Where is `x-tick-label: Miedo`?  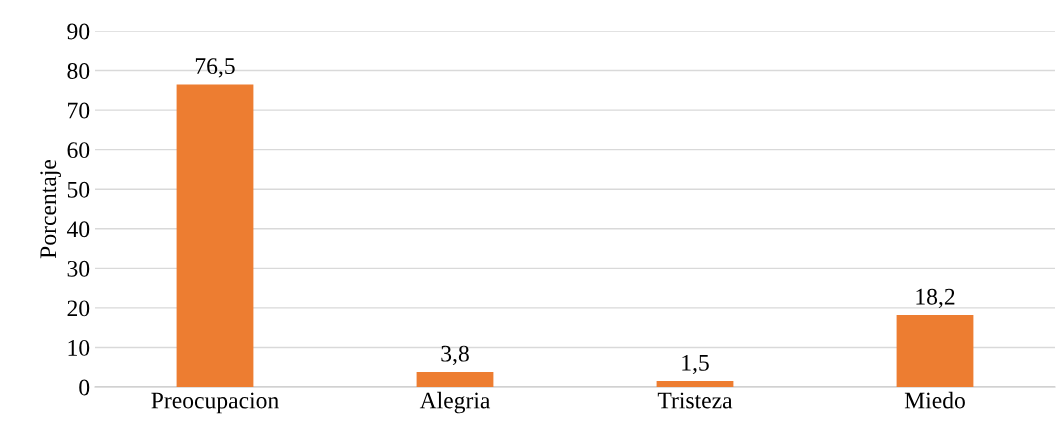
x-tick-label: Miedo is located at coordinates (934, 400).